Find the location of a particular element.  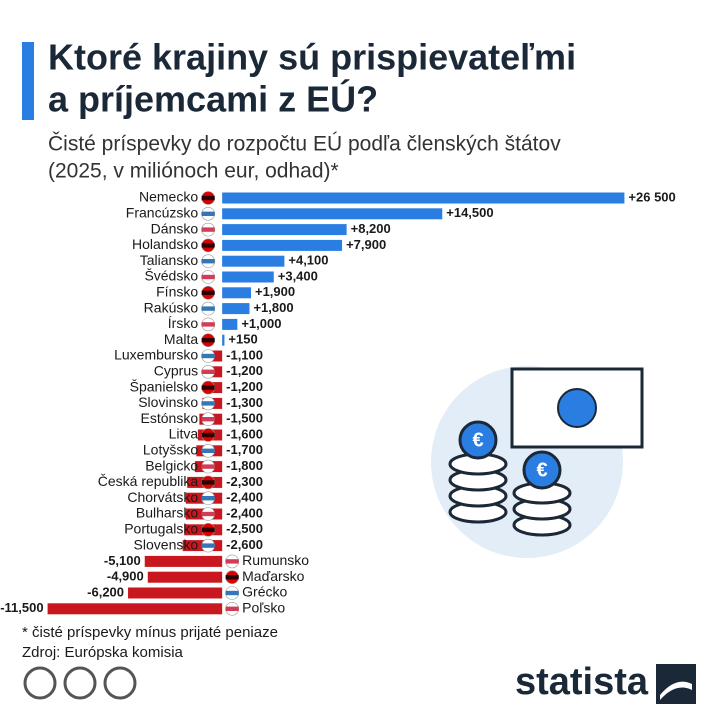

category-label: Dánsko is located at coordinates (175, 228).